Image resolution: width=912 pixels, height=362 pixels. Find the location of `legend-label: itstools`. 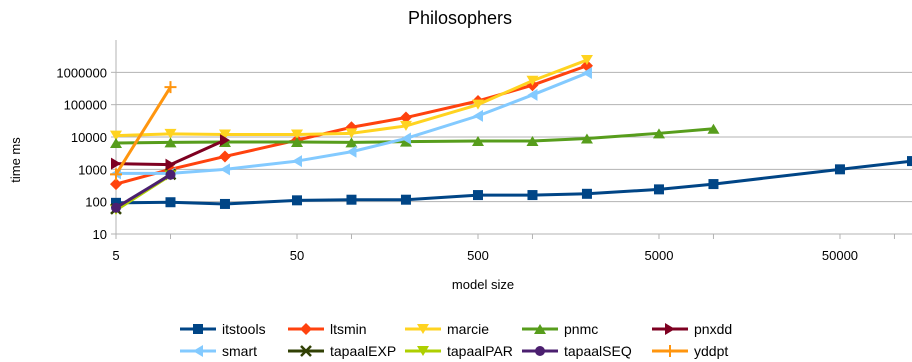

legend-label: itstools is located at coordinates (244, 329).